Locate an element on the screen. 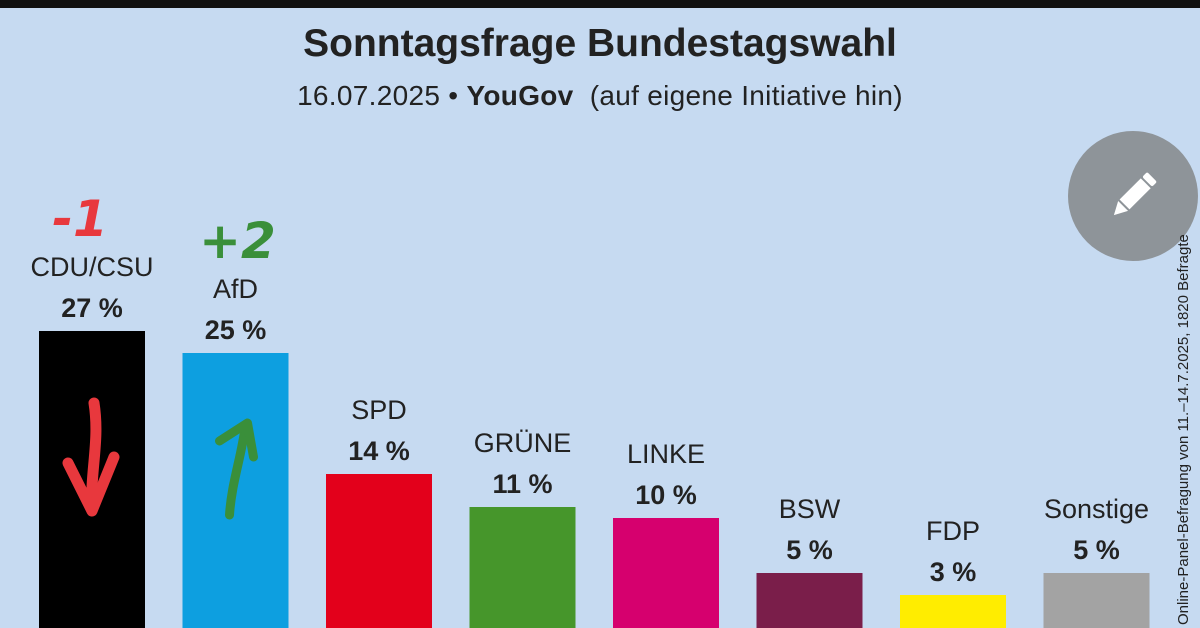 The width and height of the screenshot is (1200, 628). top-border is located at coordinates (600, 4).